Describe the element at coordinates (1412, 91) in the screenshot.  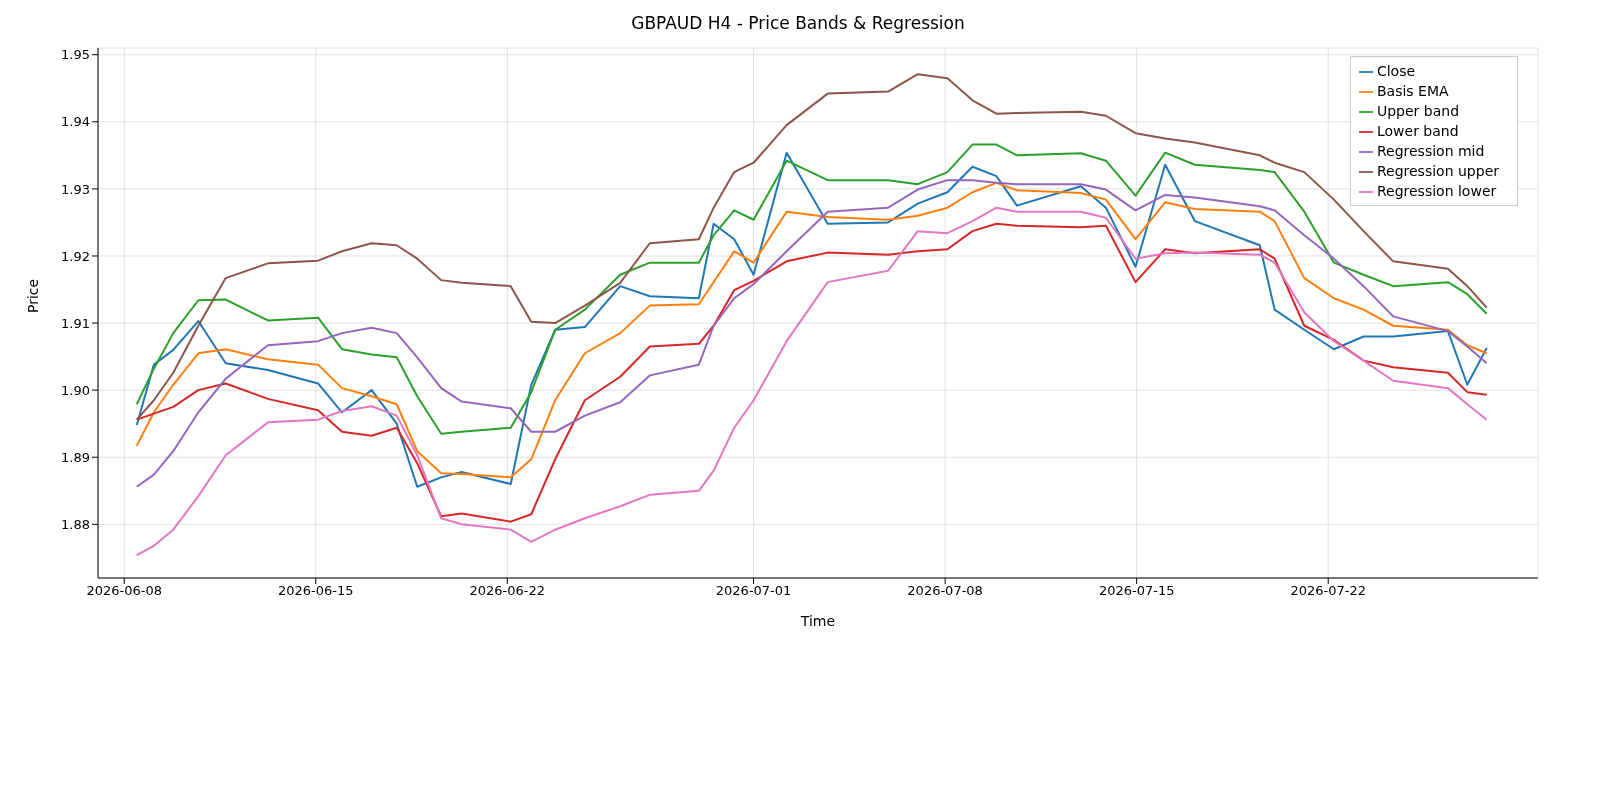
I see `legend-label: Basis EMA` at that location.